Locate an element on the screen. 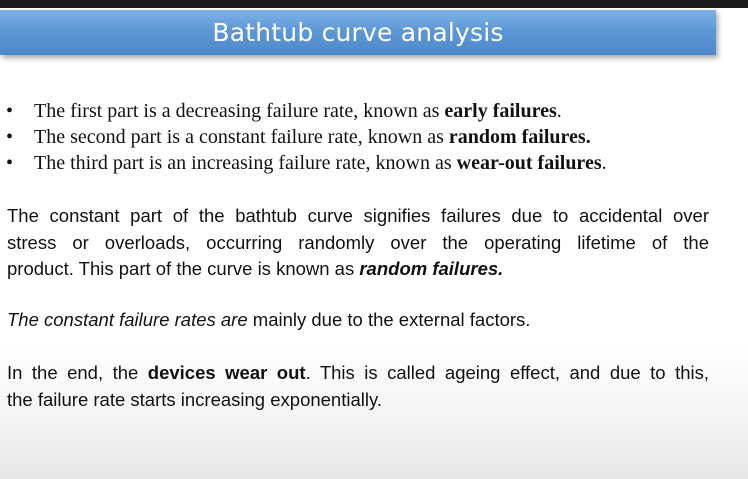 The image size is (748, 479). paragraph-emphasis: random failures. is located at coordinates (431, 268).